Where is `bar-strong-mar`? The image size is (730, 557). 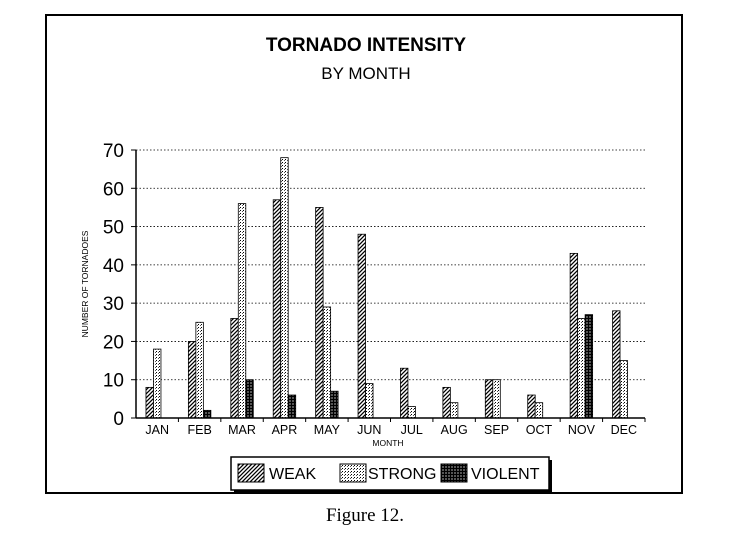 bar-strong-mar is located at coordinates (242, 311).